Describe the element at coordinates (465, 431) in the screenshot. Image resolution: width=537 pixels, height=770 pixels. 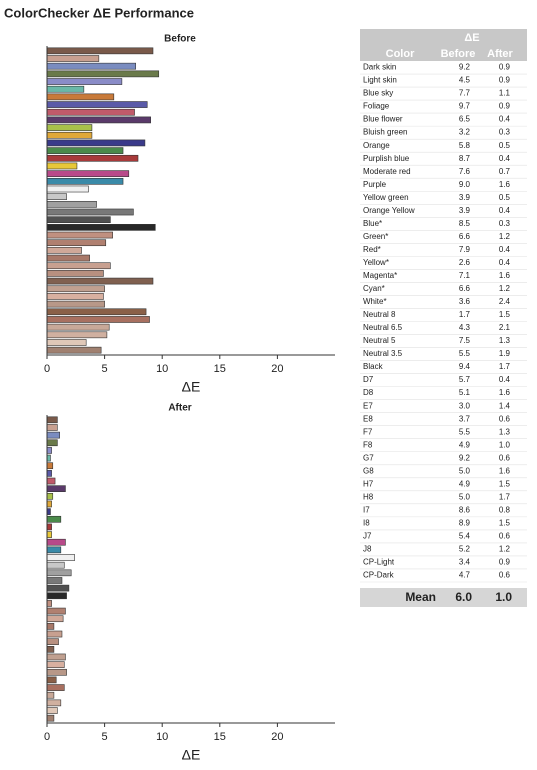
I see `row-before: 5.5` at that location.